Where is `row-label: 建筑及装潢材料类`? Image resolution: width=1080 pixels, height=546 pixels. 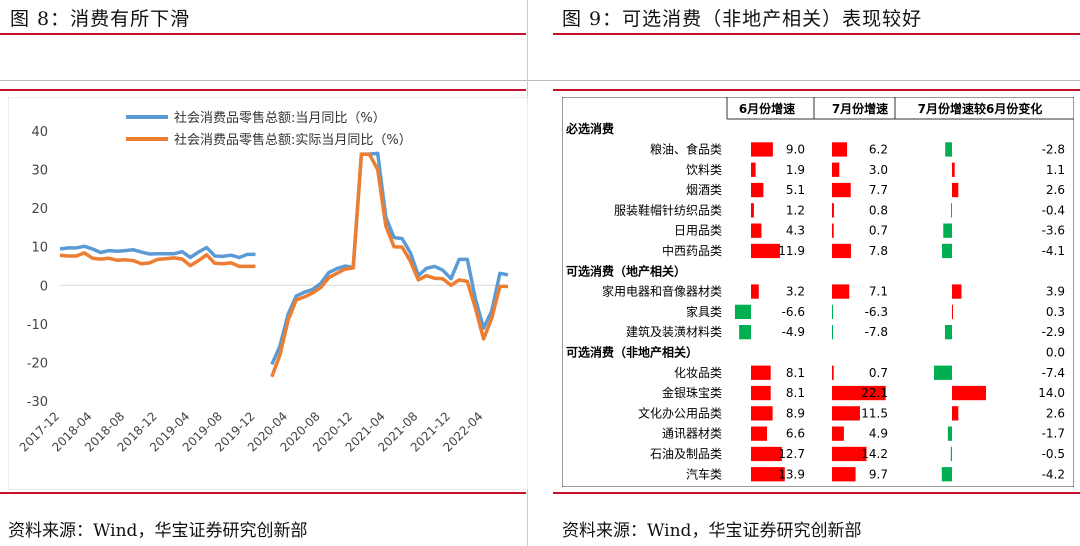
row-label: 建筑及装潢材料类 is located at coordinates (674, 331).